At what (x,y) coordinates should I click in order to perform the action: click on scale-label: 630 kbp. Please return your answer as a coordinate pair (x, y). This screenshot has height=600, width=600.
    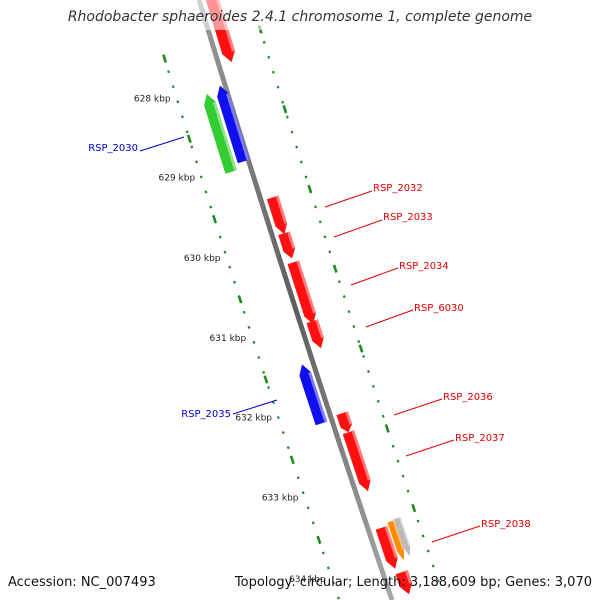
    Looking at the image, I should click on (202, 259).